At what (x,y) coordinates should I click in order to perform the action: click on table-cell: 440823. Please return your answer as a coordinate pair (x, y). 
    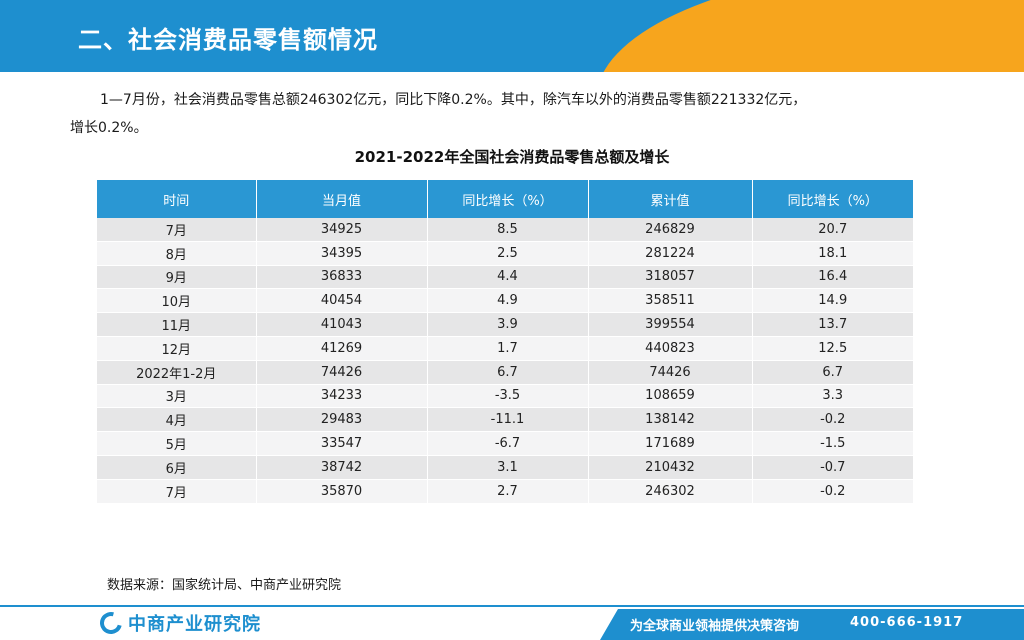
    Looking at the image, I should click on (670, 348).